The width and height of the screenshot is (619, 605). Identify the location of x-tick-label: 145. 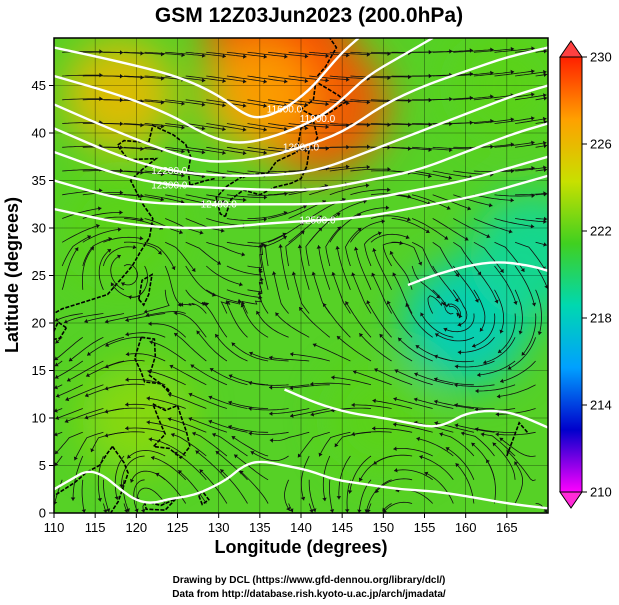
(342, 527).